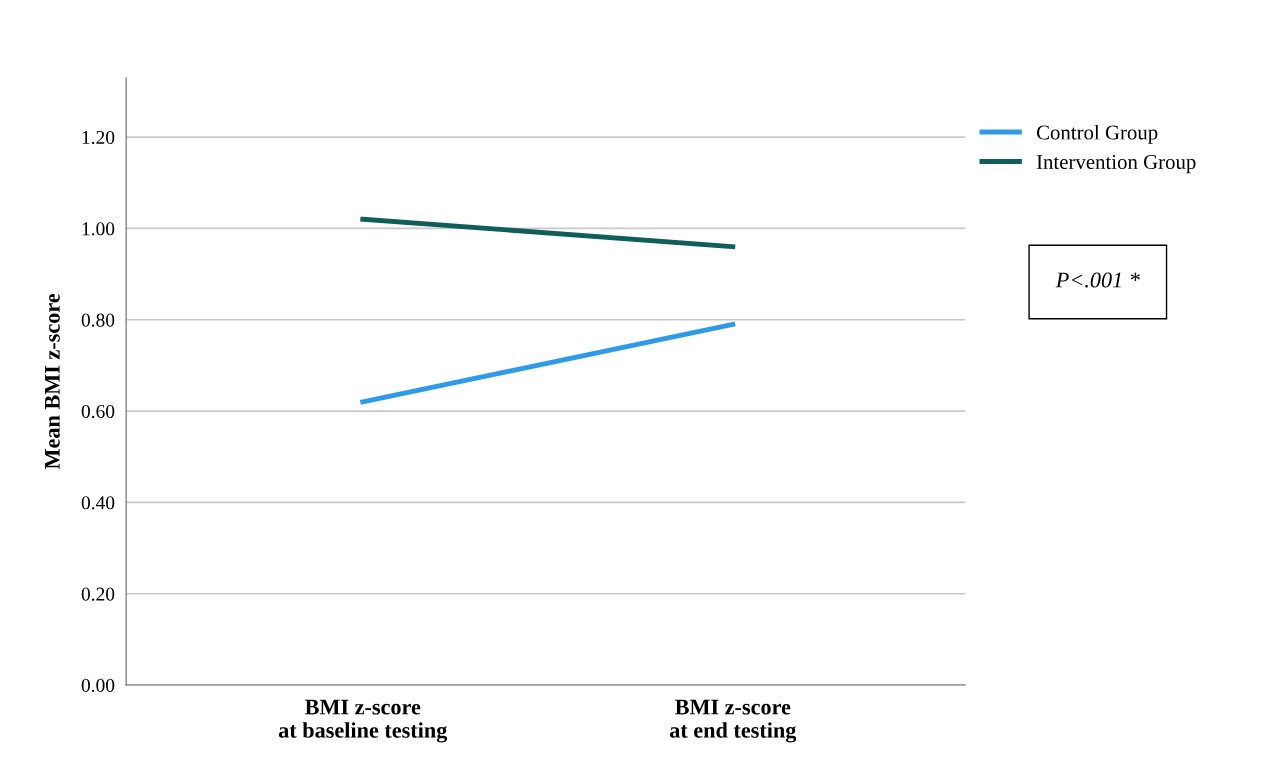  Describe the element at coordinates (1097, 280) in the screenshot. I see `text: P<.001 *` at that location.